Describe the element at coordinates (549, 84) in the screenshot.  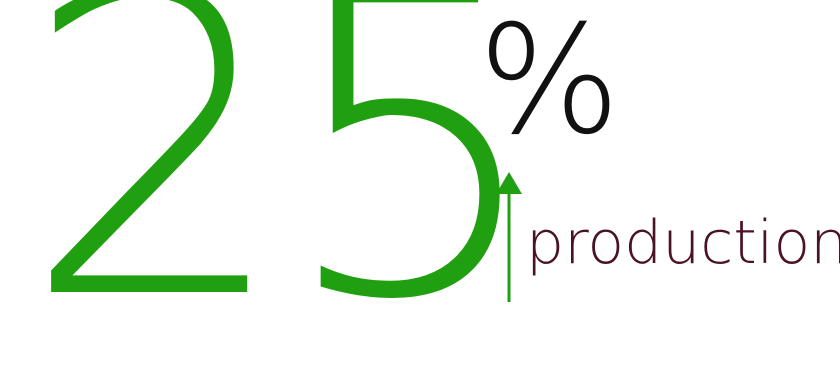
I see `stat-unit: %` at that location.